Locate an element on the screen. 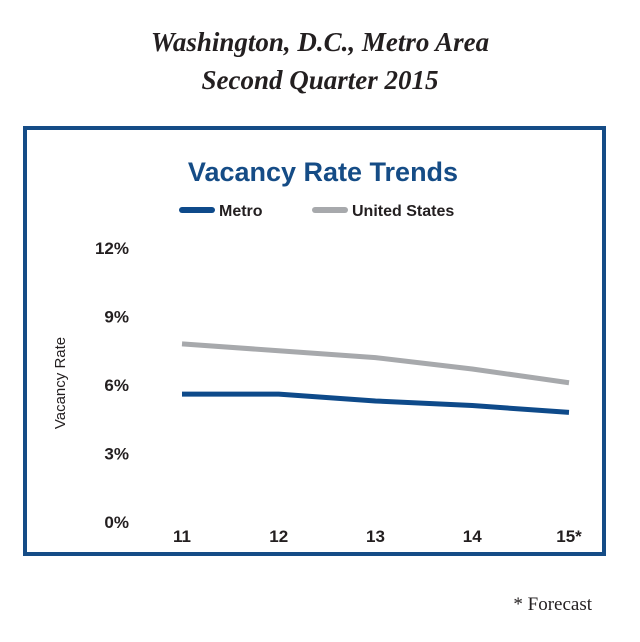 The image size is (640, 642). forecast-footnote: * Forecast is located at coordinates (552, 604).